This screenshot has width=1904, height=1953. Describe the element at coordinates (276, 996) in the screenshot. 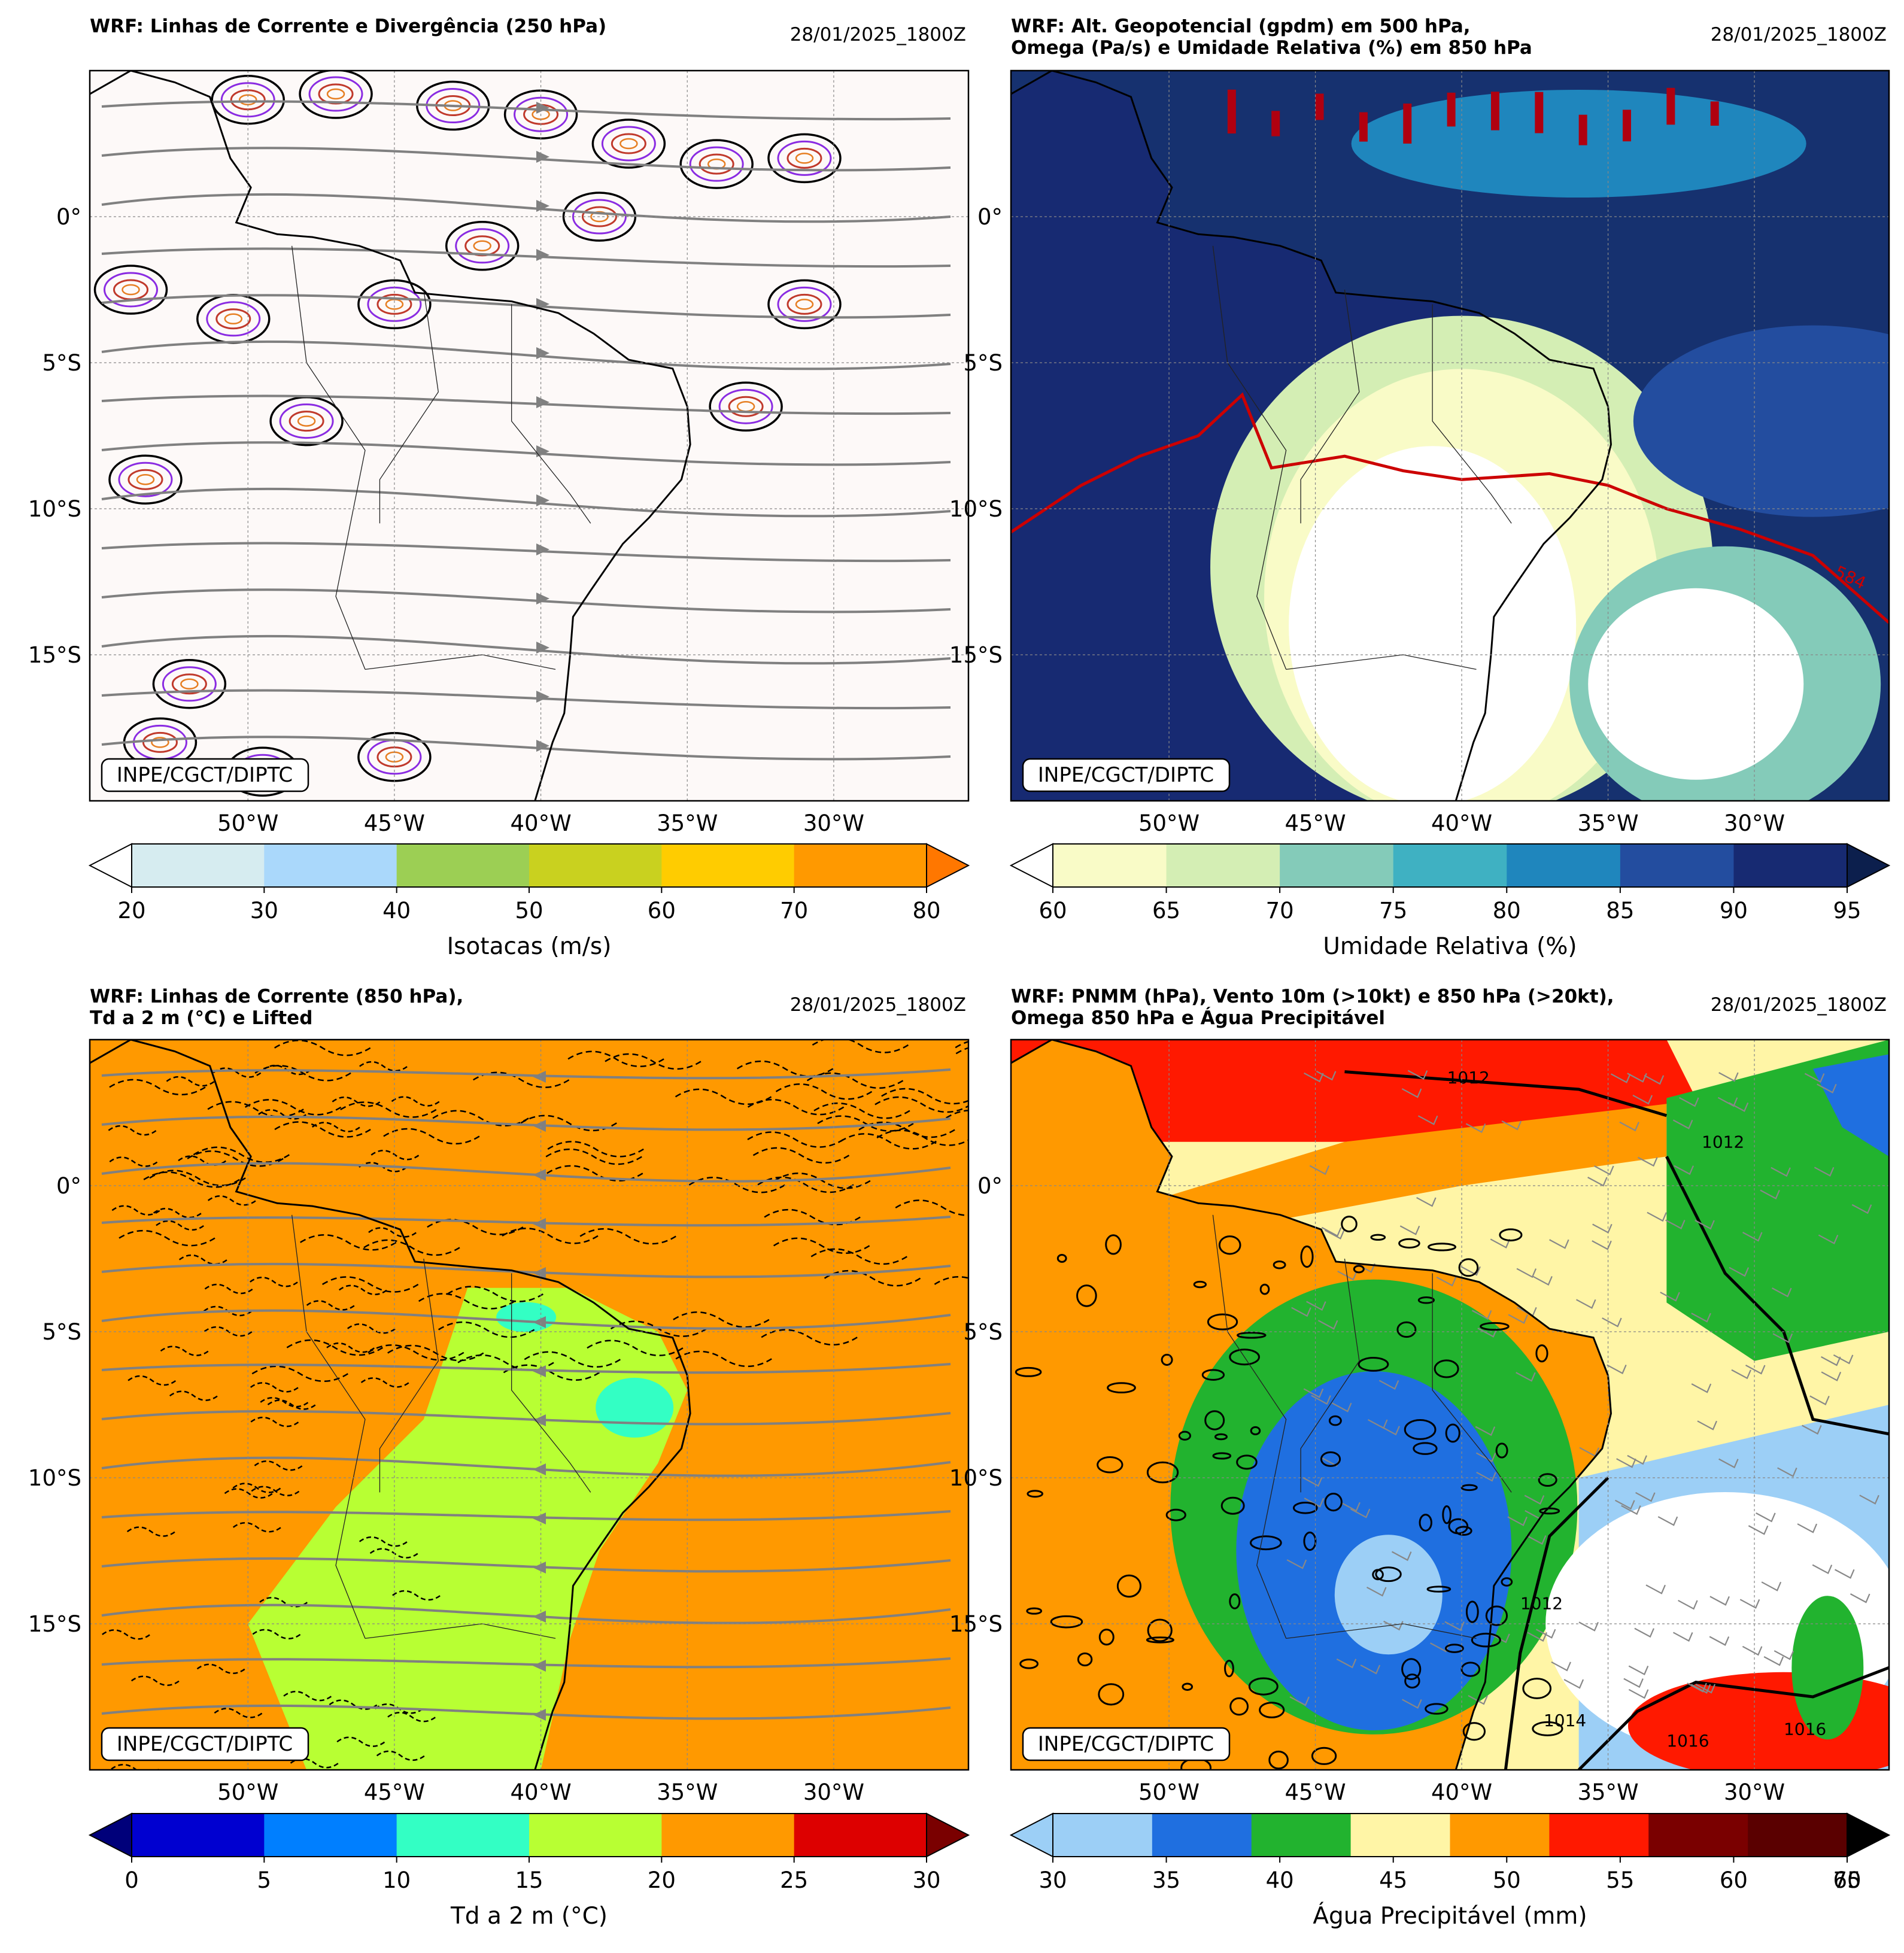

I see `panel-title: WRF: Linhas de Corrente (850 hPa),` at that location.